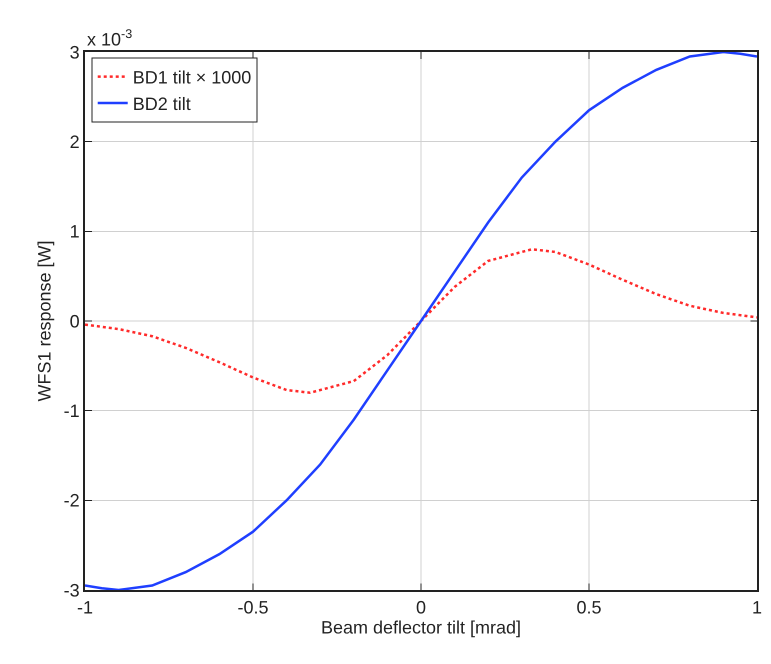  I want to click on y-tick-label: -3, so click(72, 590).